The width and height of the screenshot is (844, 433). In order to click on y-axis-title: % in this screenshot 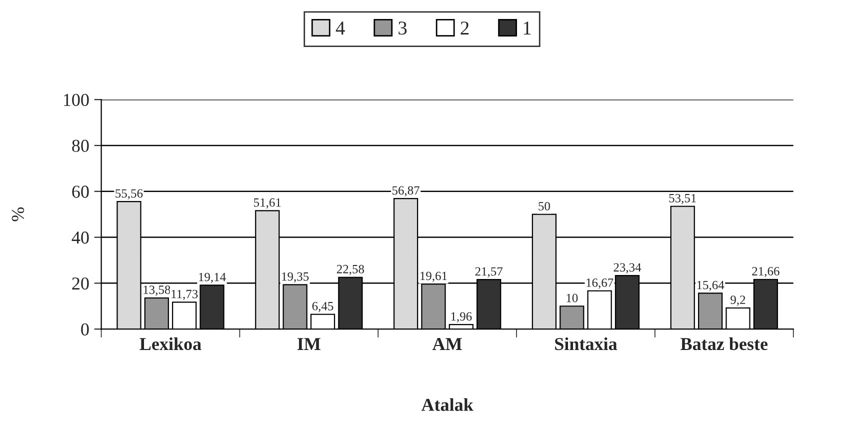, I will do `click(18, 214)`.